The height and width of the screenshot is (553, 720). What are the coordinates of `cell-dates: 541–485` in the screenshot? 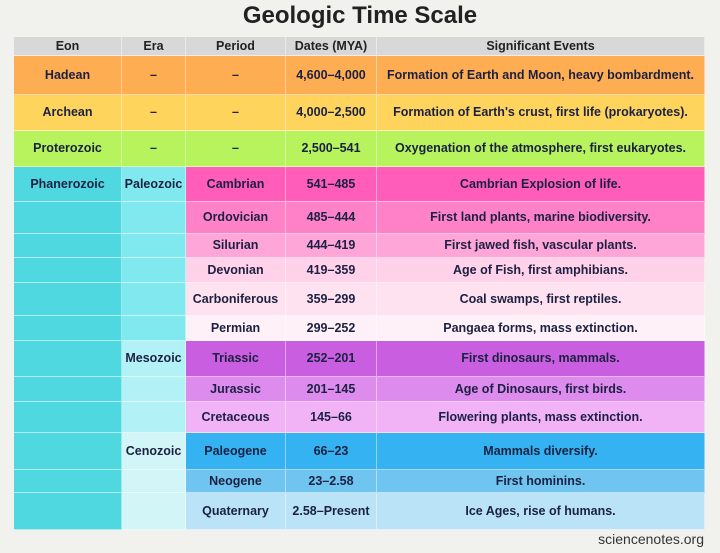 It's located at (331, 184).